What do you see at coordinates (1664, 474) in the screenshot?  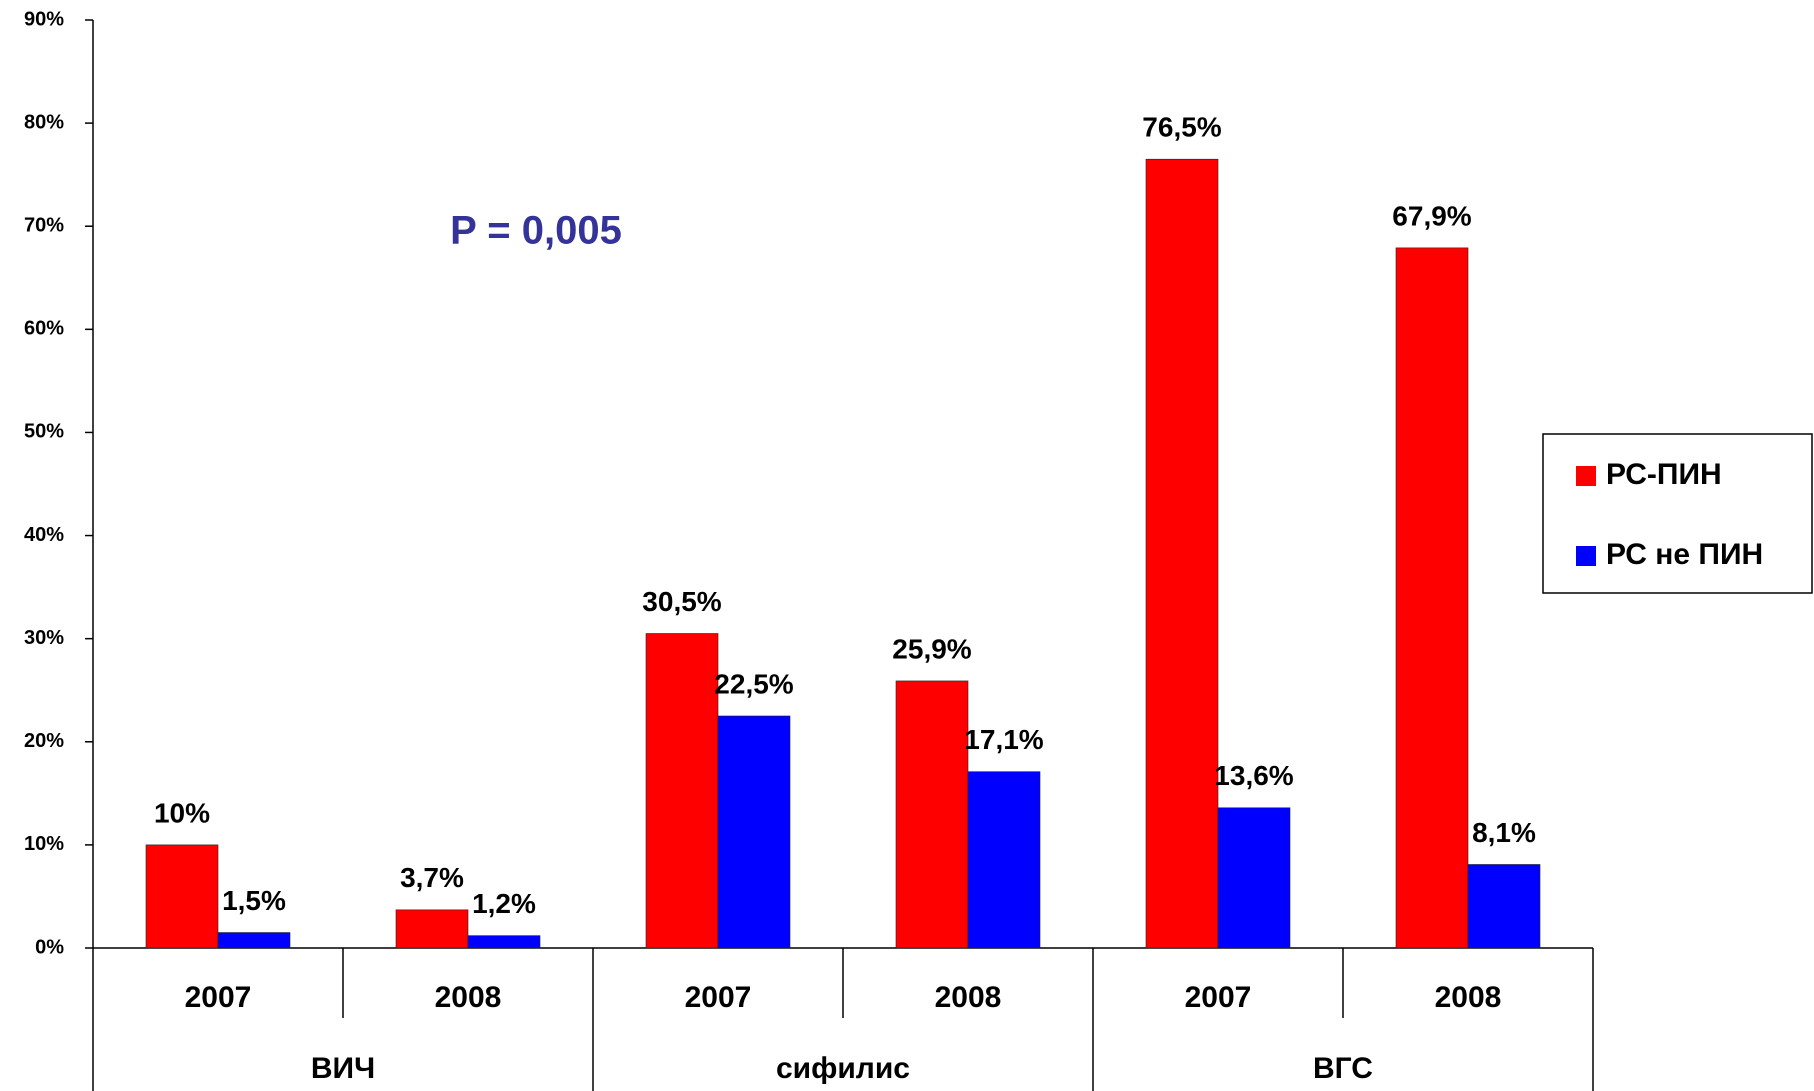 I see `legend-label: РС-ПИН` at bounding box center [1664, 474].